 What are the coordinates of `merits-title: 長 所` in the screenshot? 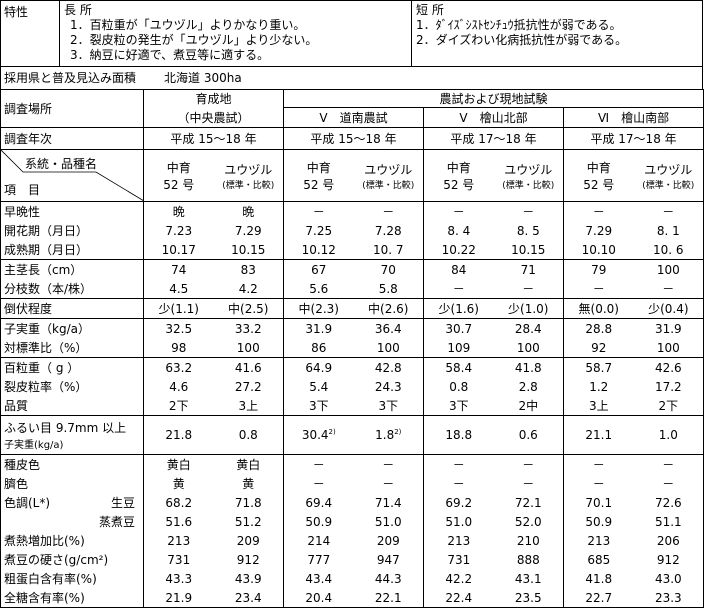 It's located at (78, 10).